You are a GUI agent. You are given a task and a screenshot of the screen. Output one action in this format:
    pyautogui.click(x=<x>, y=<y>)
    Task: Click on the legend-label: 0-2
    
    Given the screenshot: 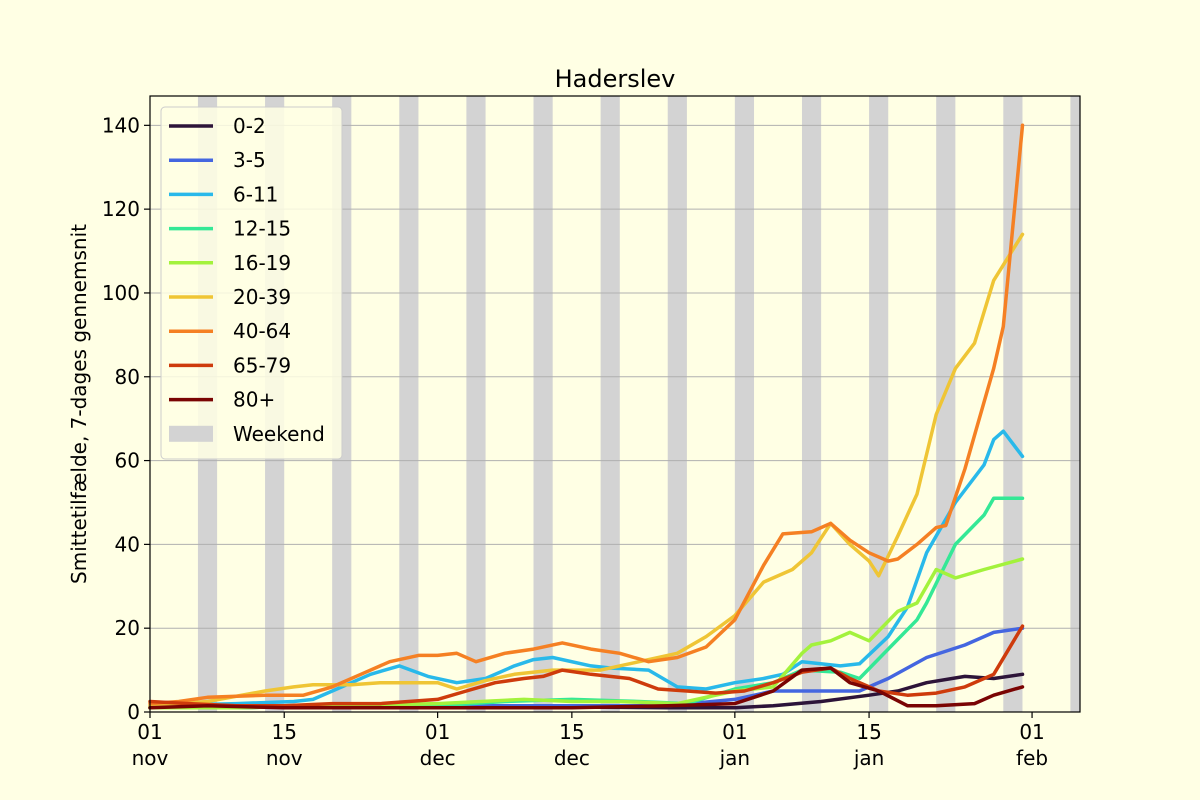 What is the action you would take?
    pyautogui.click(x=249, y=126)
    